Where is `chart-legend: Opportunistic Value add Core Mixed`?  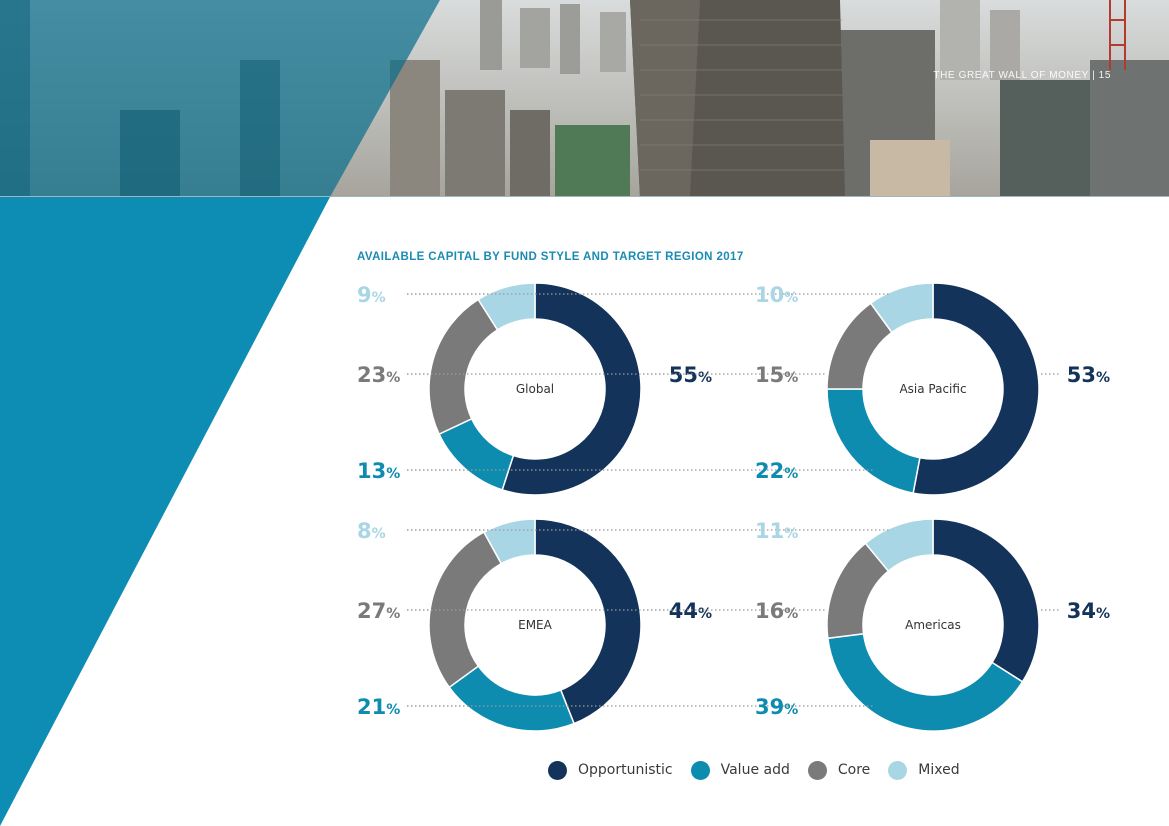 chart-legend: Opportunistic Value add Core Mixed is located at coordinates (763, 770).